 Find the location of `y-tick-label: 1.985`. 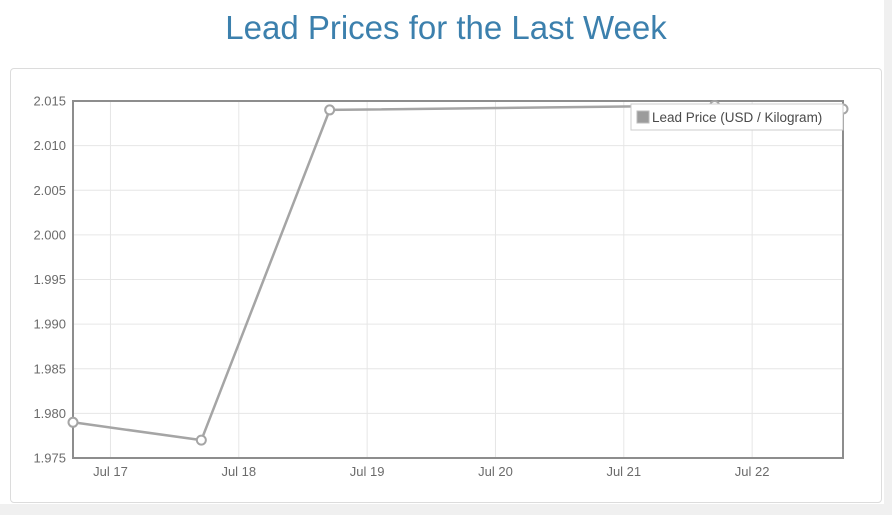

y-tick-label: 1.985 is located at coordinates (49, 368).